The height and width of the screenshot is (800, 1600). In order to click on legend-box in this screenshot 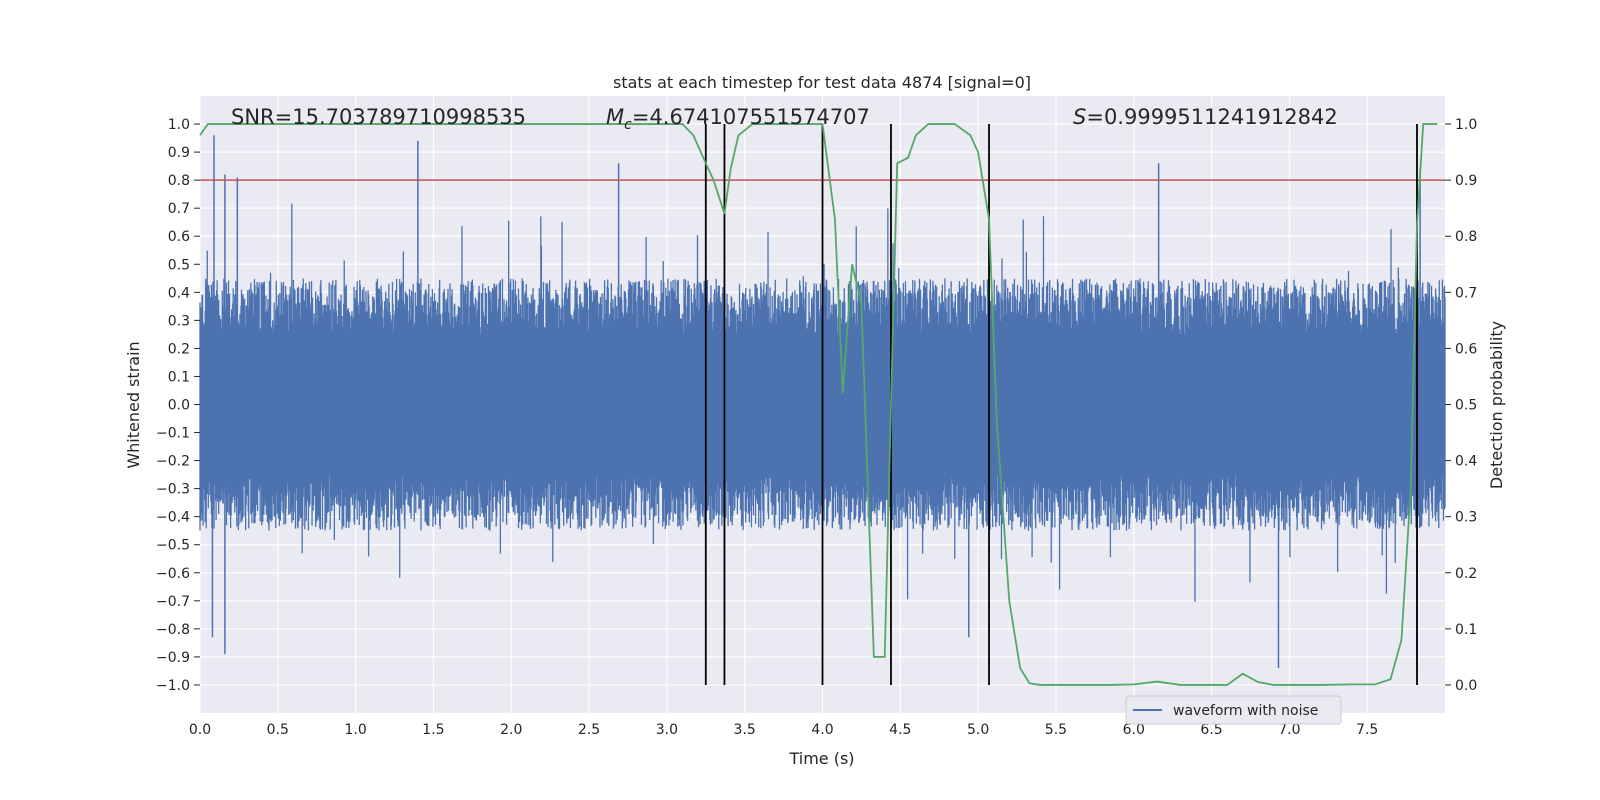, I will do `click(1233, 710)`.